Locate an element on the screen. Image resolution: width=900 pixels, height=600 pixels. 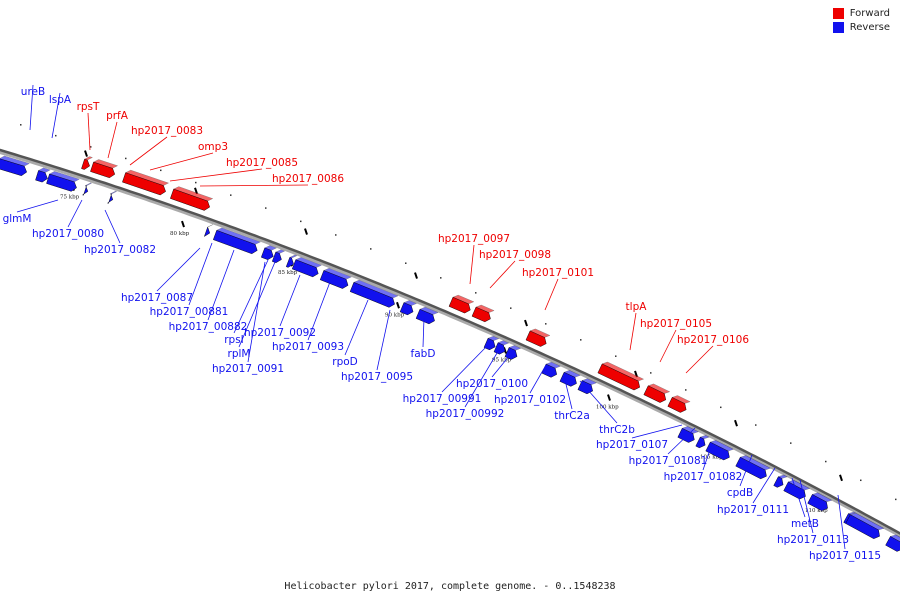
gene-label-hp2017_0080: hp2017_0080 is located at coordinates (68, 234).